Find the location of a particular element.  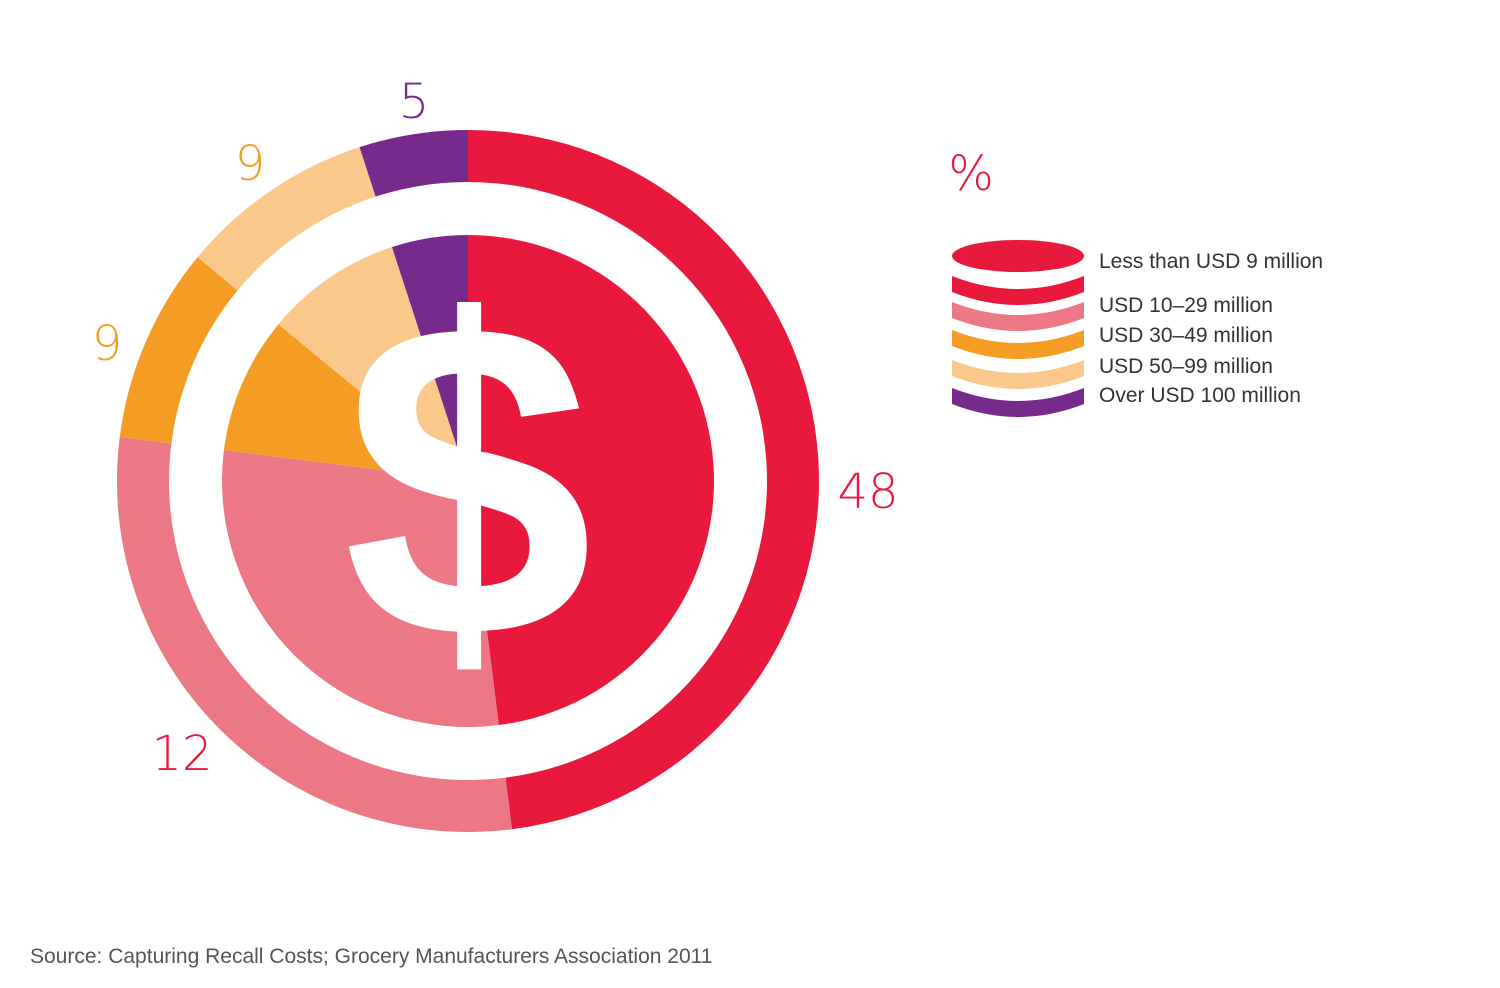

data-label-1: 12 is located at coordinates (181, 754).